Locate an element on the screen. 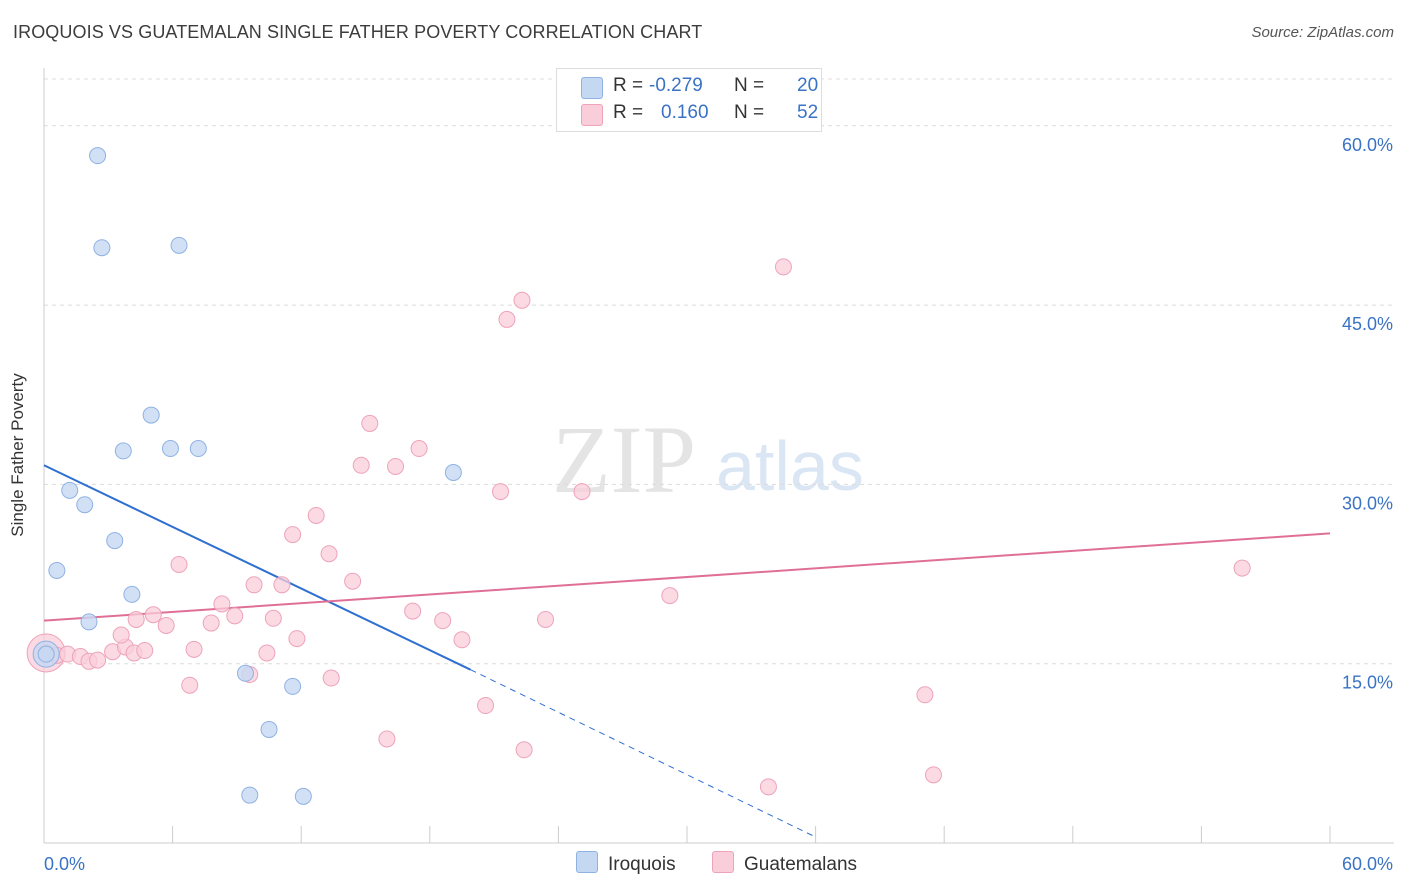 This screenshot has width=1406, height=892. guatemalan-legend-swatch is located at coordinates (723, 862).